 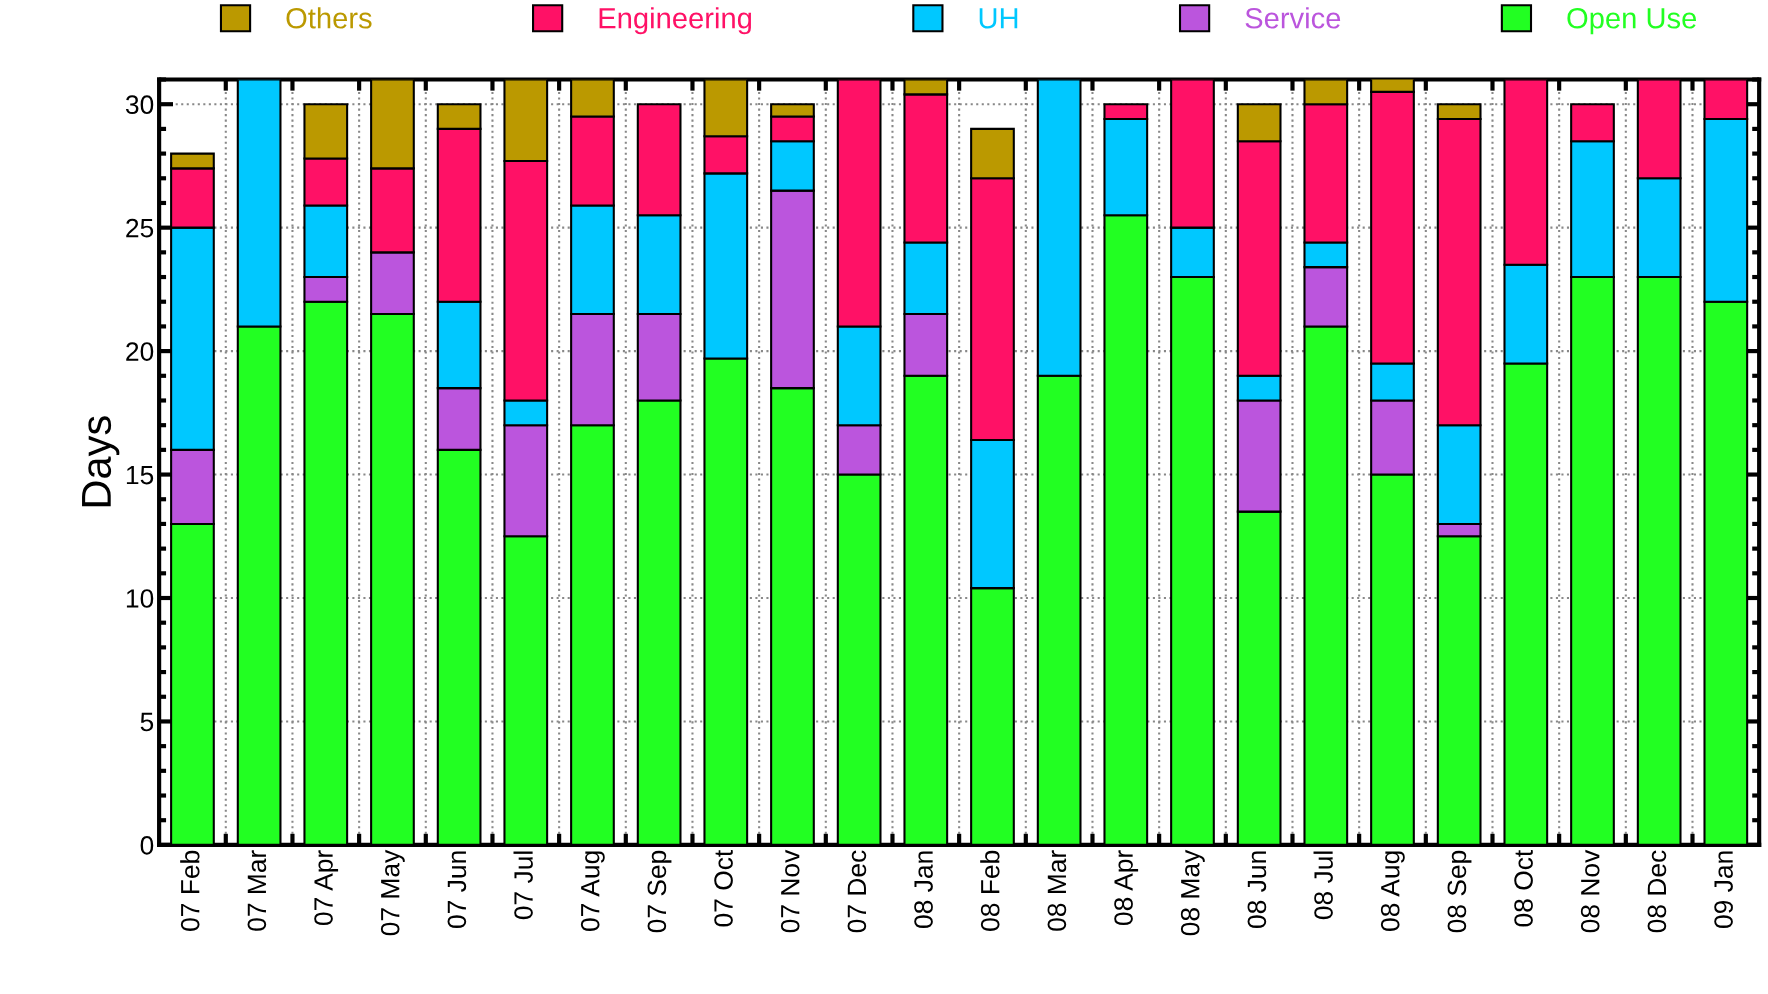 What do you see at coordinates (790, 891) in the screenshot?
I see `x-tick-label: 07 Nov` at bounding box center [790, 891].